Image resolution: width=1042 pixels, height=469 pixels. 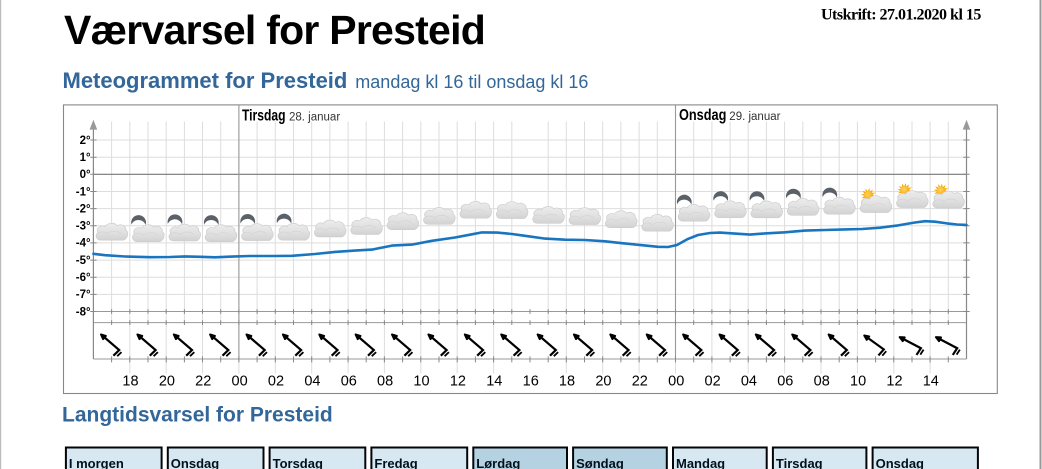 I want to click on svg-text: 28. januar, so click(x=314, y=117).